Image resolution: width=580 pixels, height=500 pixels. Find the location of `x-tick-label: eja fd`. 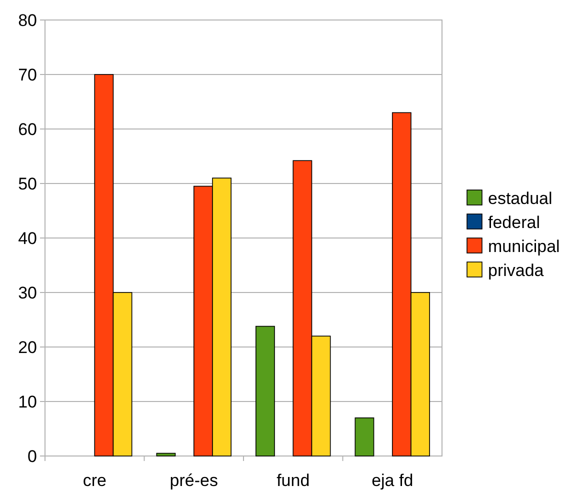

x-tick-label: eja fd is located at coordinates (393, 480).